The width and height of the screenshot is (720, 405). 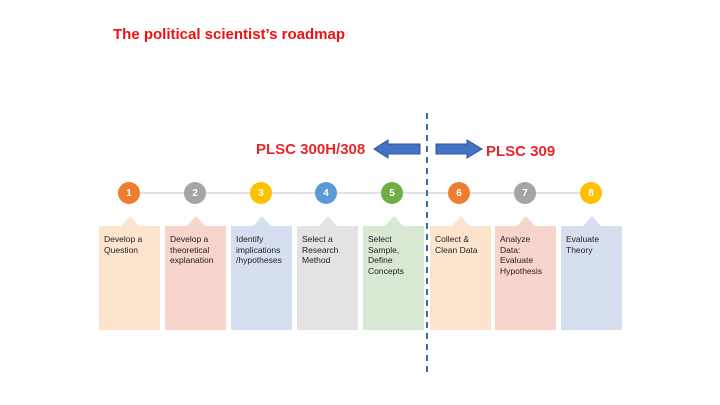 What do you see at coordinates (591, 193) in the screenshot?
I see `step-8-circle: 8` at bounding box center [591, 193].